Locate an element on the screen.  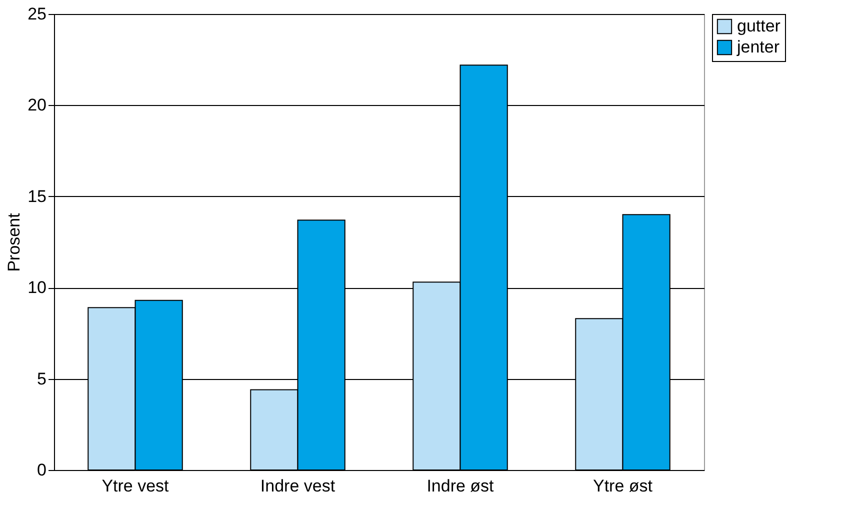
y-tick-label: 25 is located at coordinates (37, 14).